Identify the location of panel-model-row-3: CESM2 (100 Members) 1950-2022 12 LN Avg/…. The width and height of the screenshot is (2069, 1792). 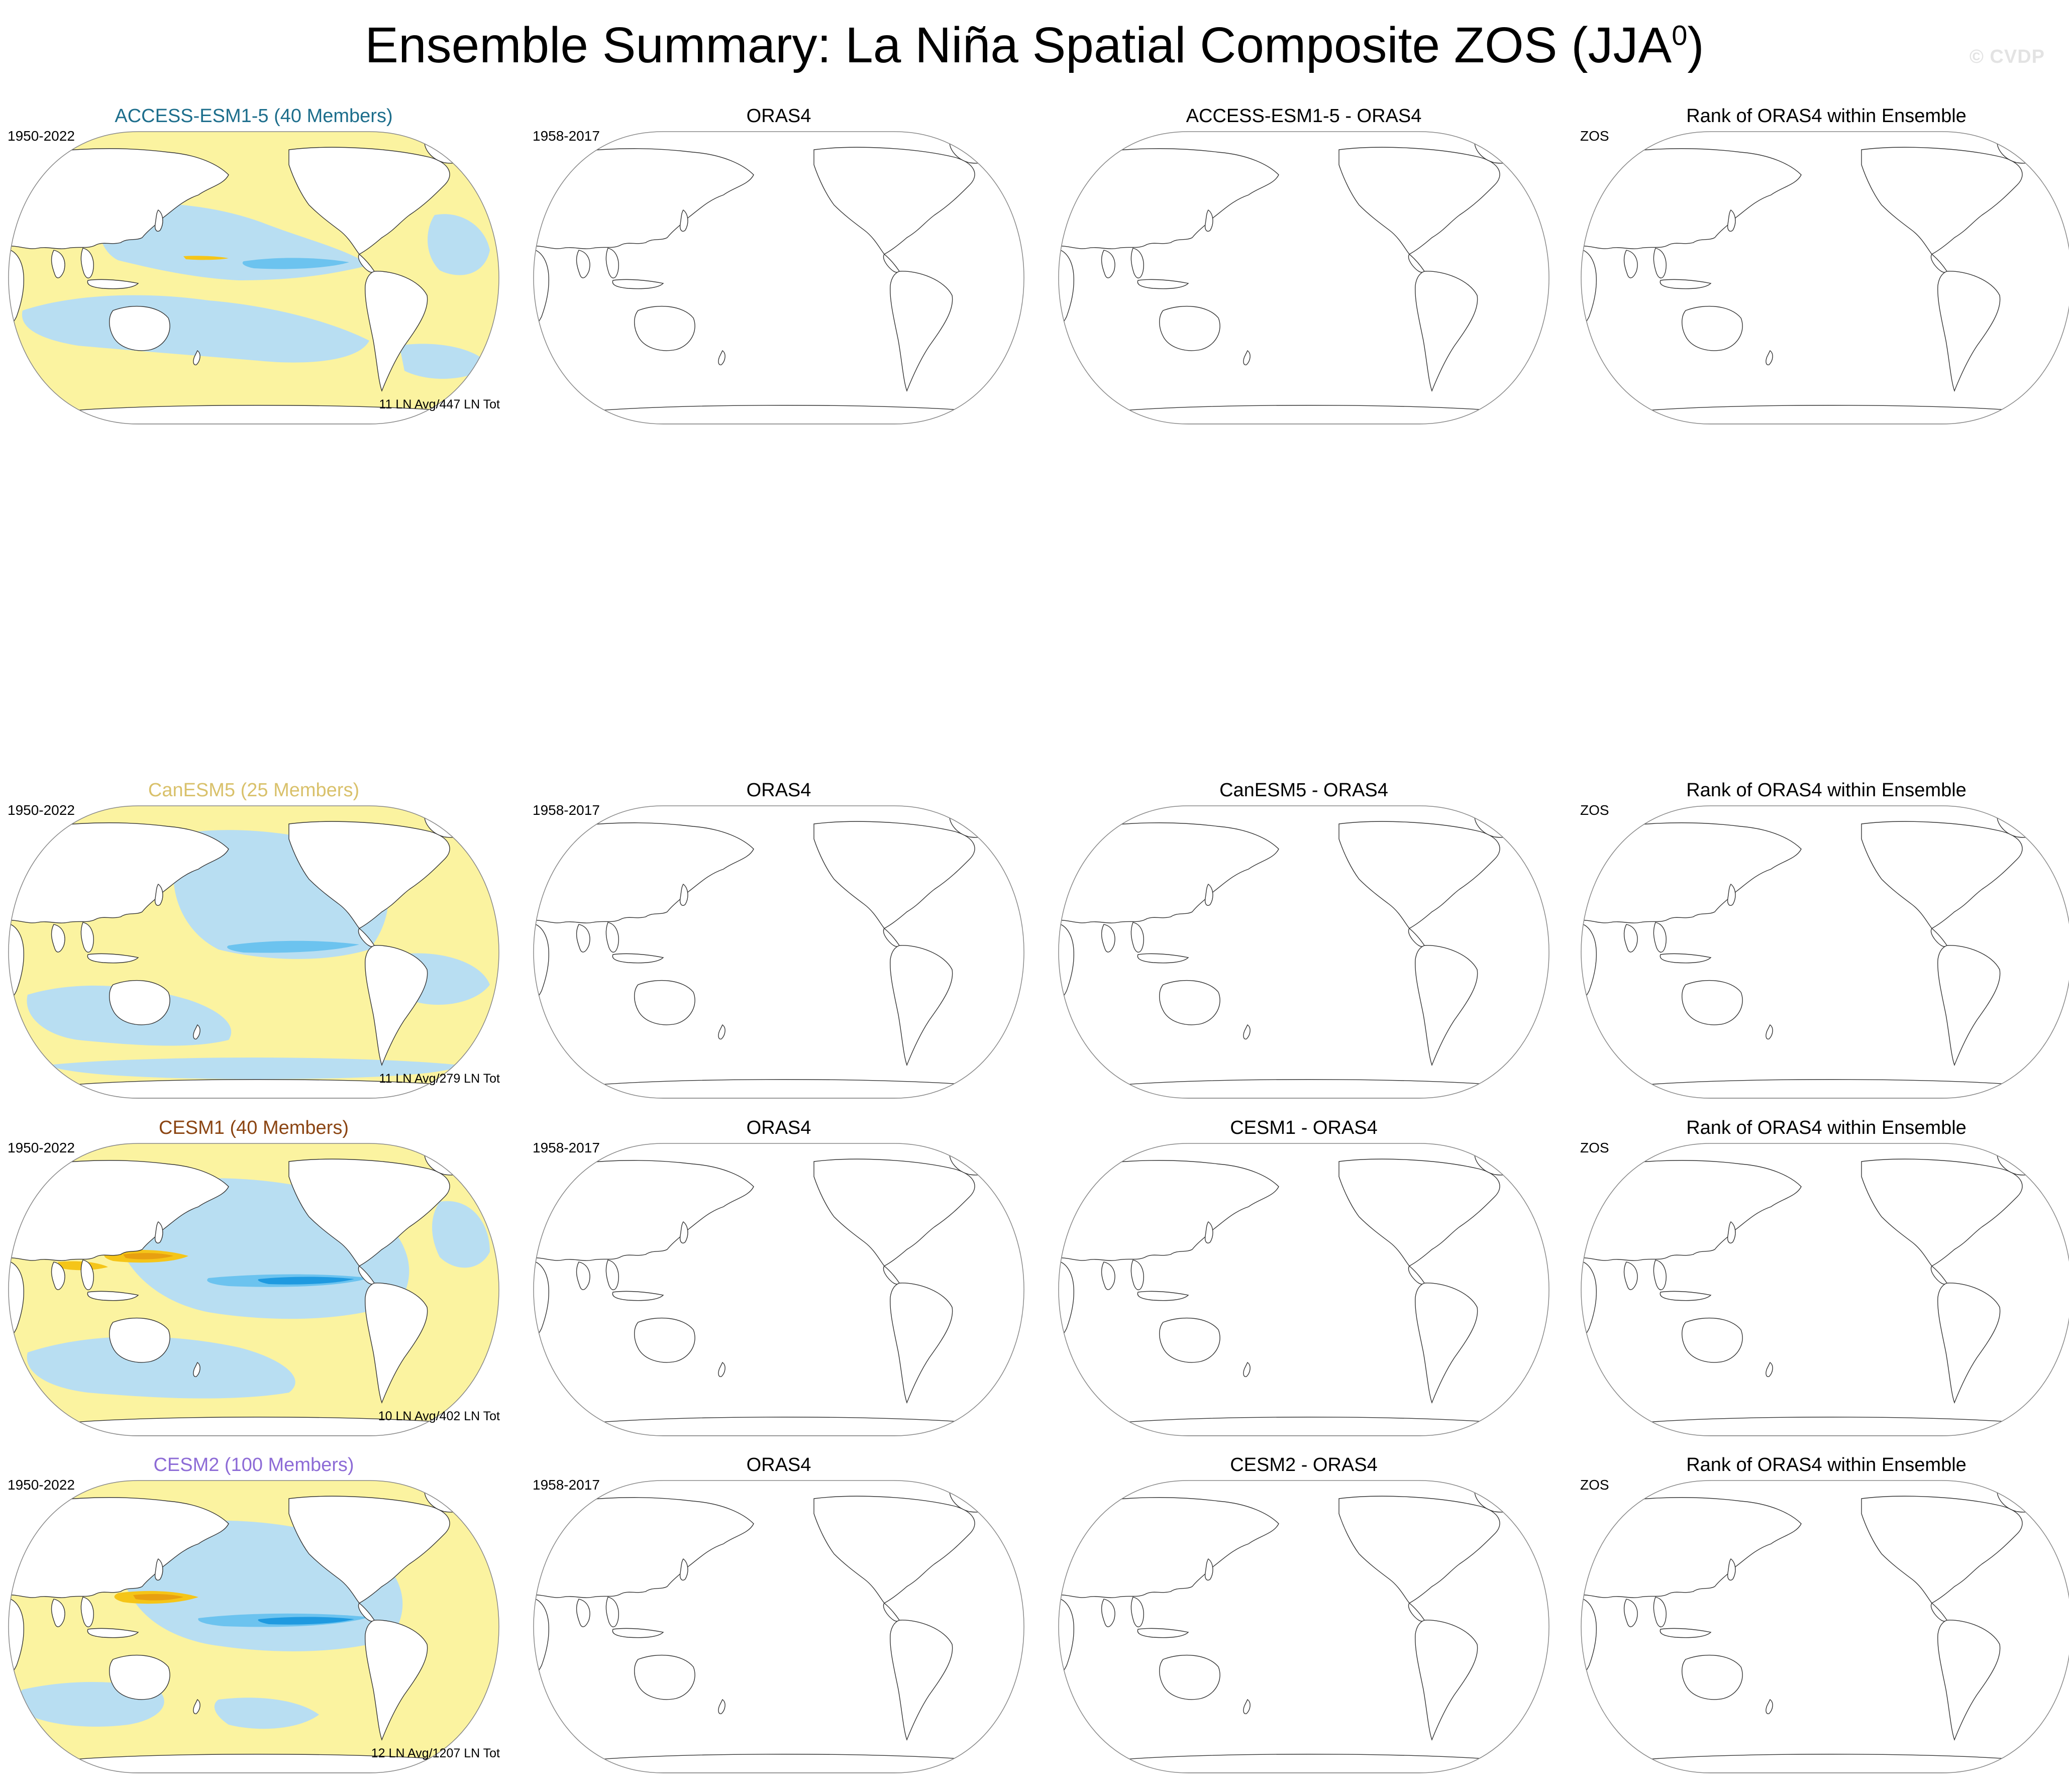
(254, 1614).